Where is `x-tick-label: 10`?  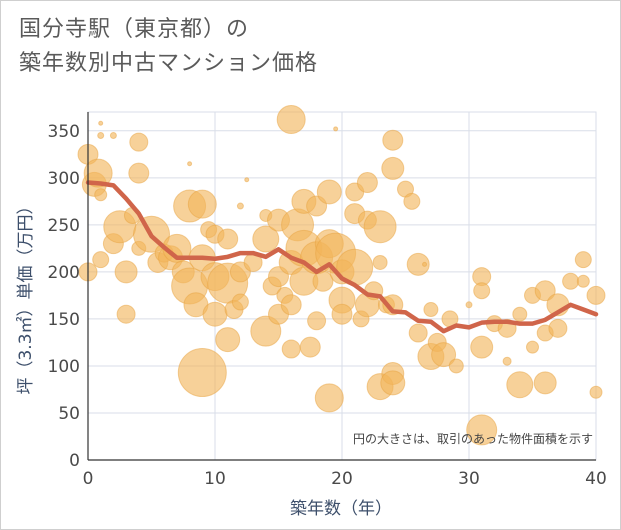
x-tick-label: 10 is located at coordinates (215, 479).